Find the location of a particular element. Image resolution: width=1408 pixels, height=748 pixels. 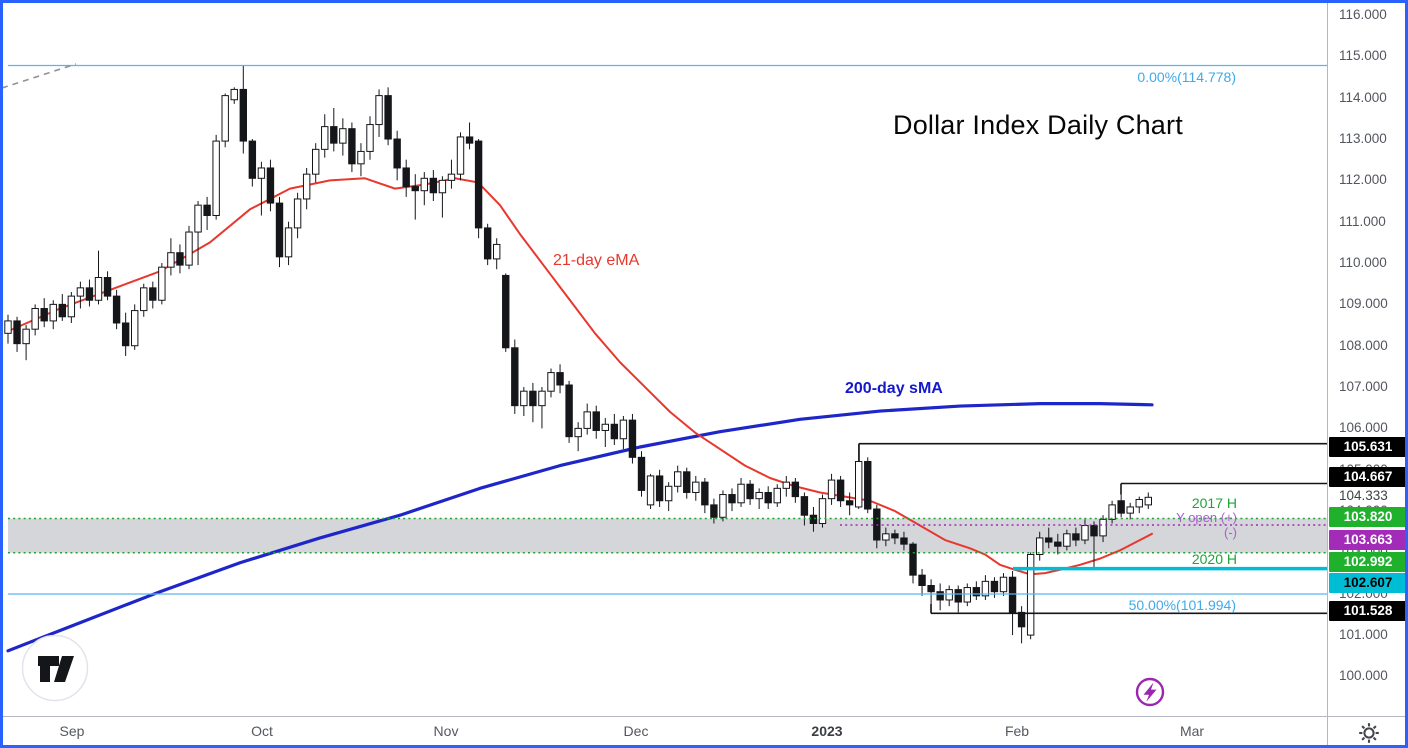

range-band is located at coordinates (667, 535).